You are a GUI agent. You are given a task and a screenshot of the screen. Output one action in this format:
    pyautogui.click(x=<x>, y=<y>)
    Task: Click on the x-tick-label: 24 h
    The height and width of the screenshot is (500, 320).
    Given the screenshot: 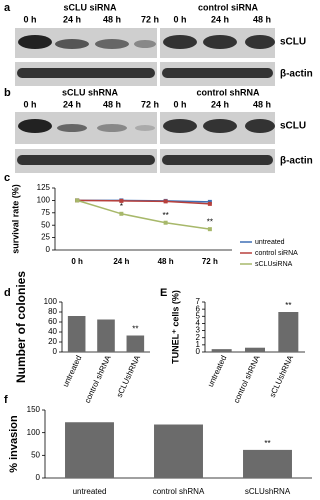 What is the action you would take?
    pyautogui.click(x=121, y=261)
    